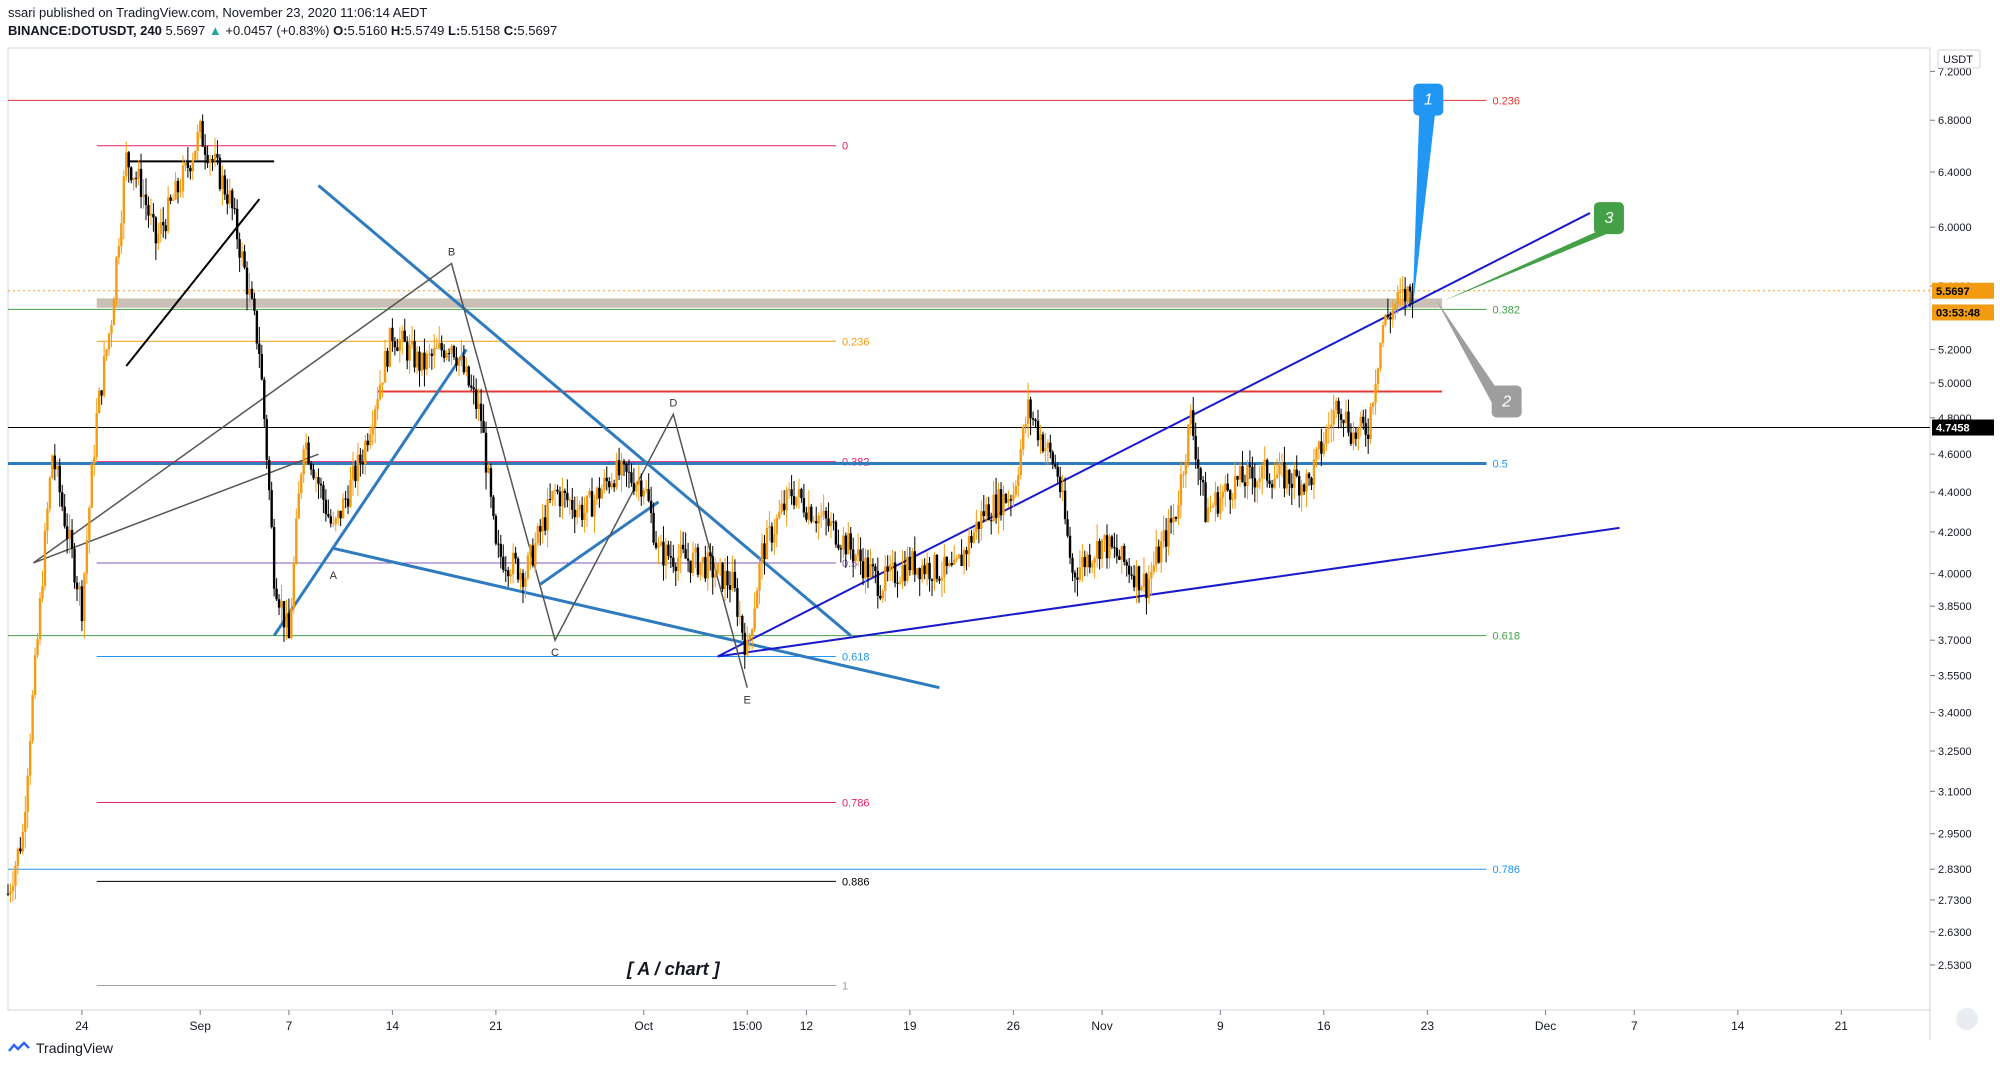 Image resolution: width=2000 pixels, height=1069 pixels. Describe the element at coordinates (1608, 218) in the screenshot. I see `callout-3-box` at that location.